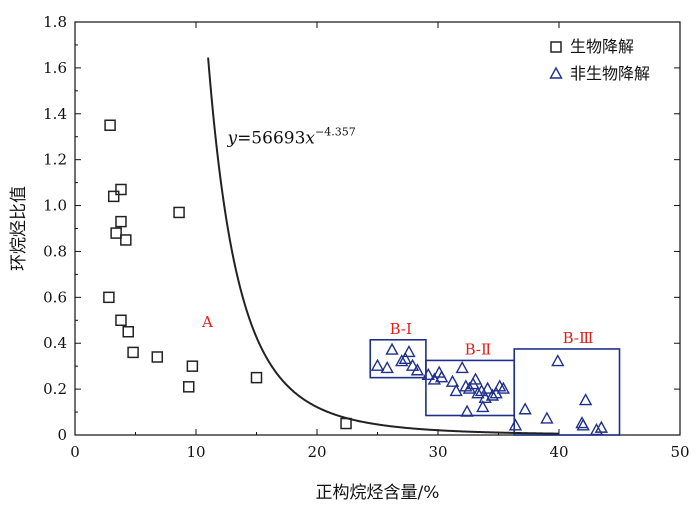  I want to click on x-tick-label: 50, so click(679, 452).